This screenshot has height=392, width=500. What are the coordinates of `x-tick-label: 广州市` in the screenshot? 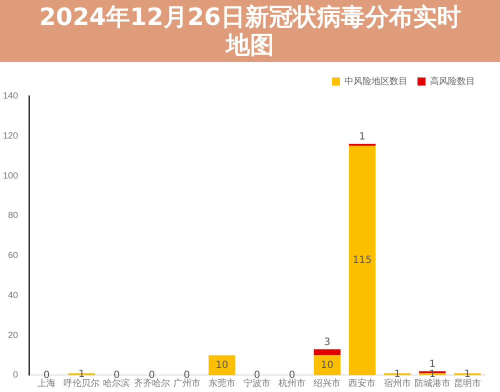 It's located at (186, 383).